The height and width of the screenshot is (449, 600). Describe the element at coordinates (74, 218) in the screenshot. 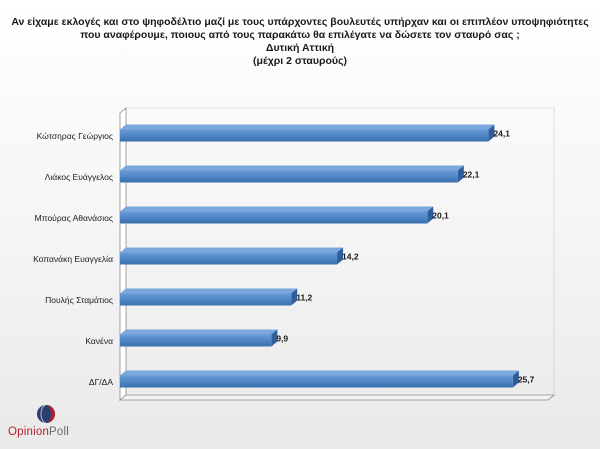

I see `category-label: Μπούρας Αθανάσιος` at that location.